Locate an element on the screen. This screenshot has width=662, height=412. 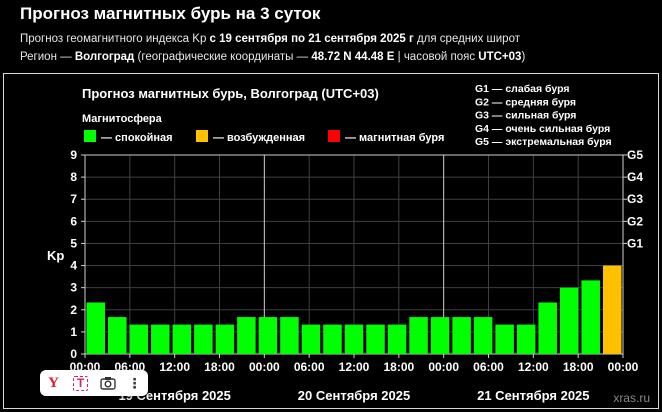
yandex-icon: Y is located at coordinates (53, 382).